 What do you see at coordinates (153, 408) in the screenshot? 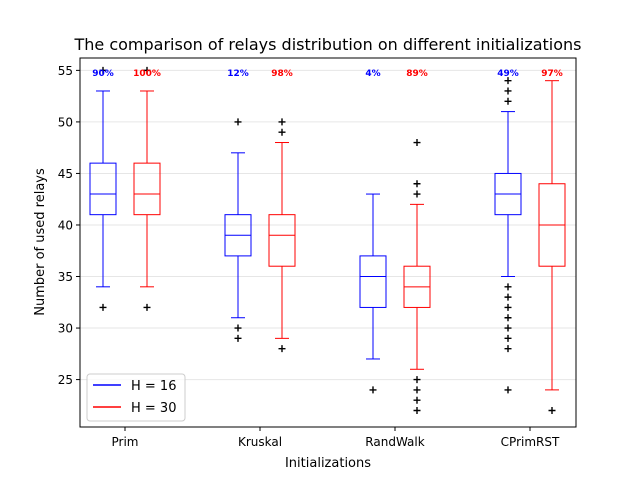
I see `legend-label-h30: H = 30` at bounding box center [153, 408].